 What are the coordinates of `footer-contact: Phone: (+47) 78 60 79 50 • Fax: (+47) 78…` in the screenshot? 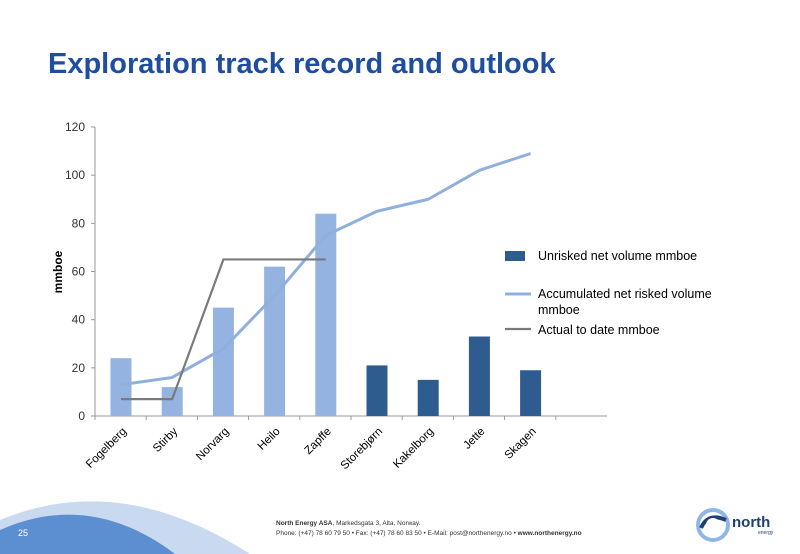 It's located at (397, 533).